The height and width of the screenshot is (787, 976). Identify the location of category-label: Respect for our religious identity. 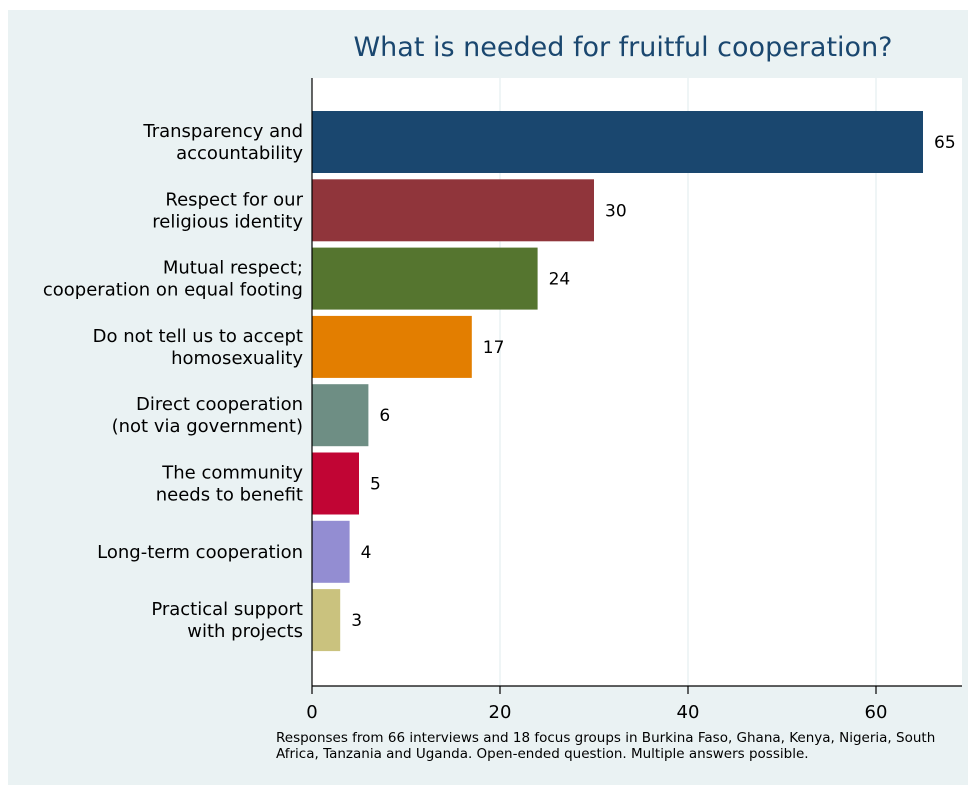
(227, 210).